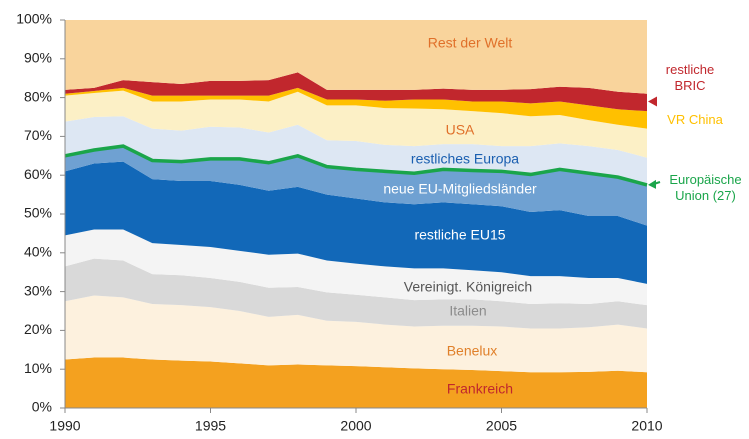 Image resolution: width=749 pixels, height=439 pixels. What do you see at coordinates (501, 426) in the screenshot?
I see `x-tick-label: 2005` at bounding box center [501, 426].